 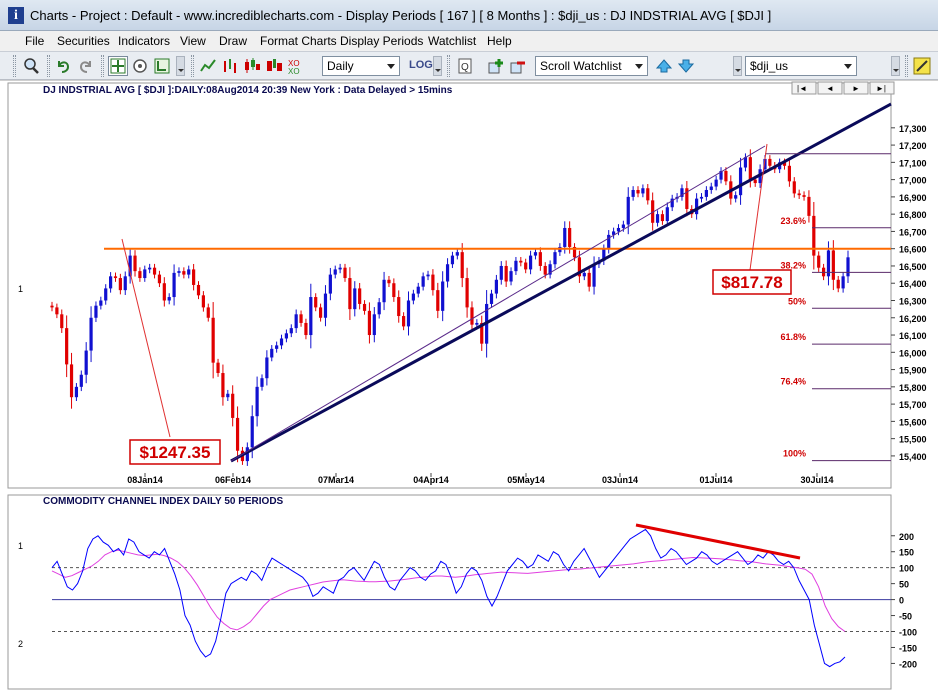 I want to click on redo-icon, so click(x=86, y=66).